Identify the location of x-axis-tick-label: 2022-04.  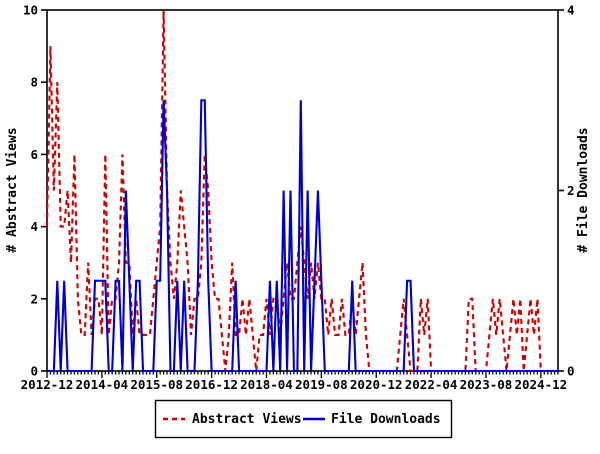
(431, 384).